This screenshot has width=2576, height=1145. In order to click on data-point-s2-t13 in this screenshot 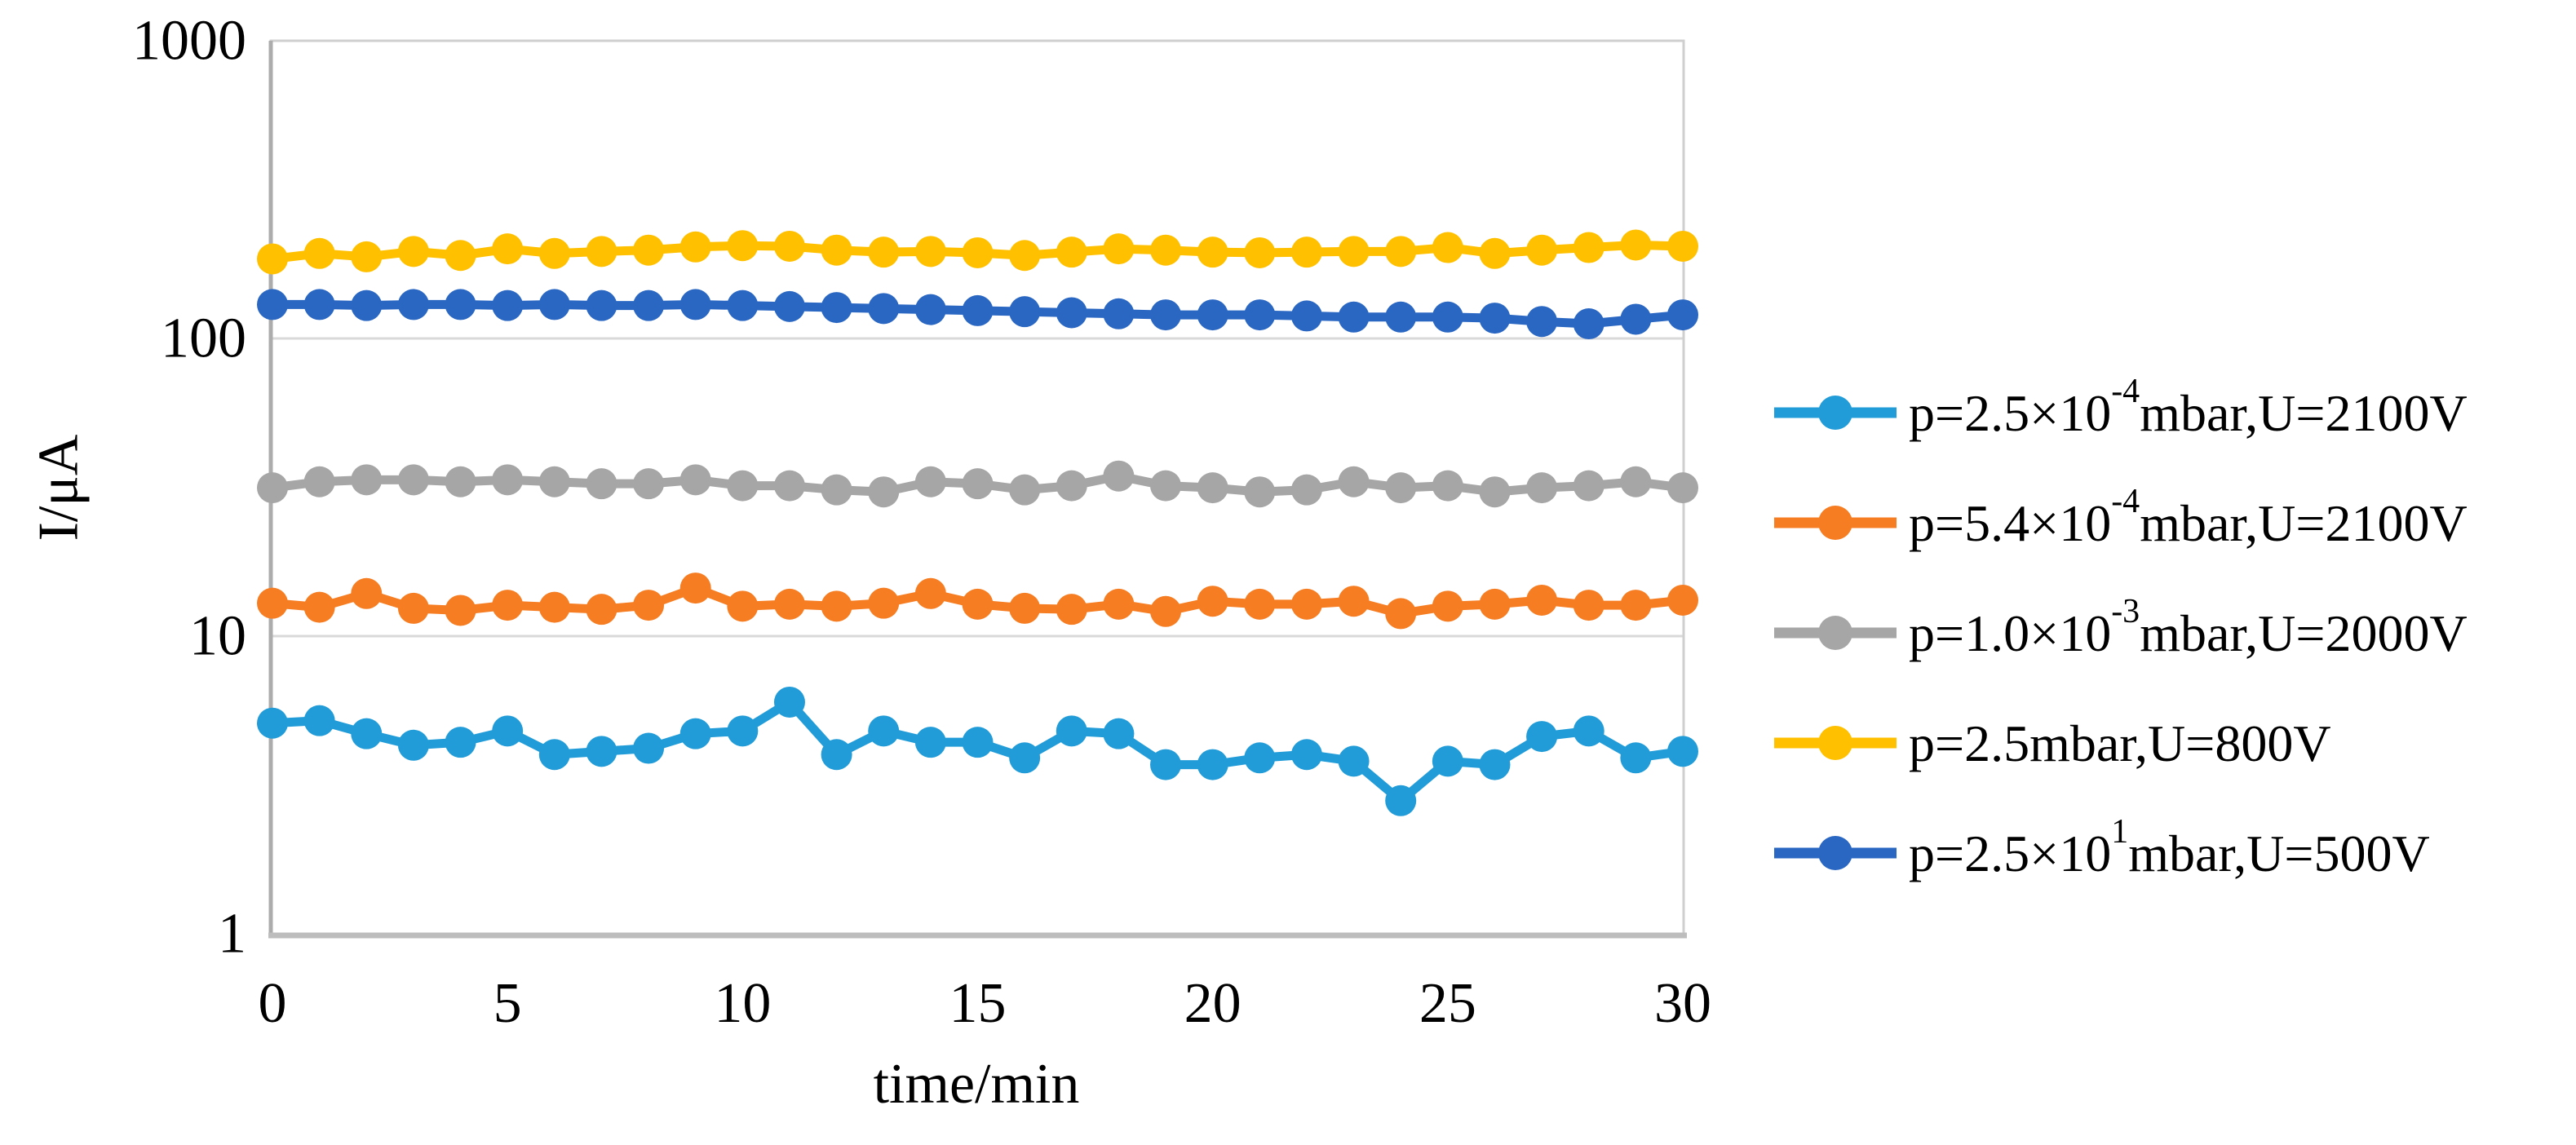, I will do `click(884, 492)`.